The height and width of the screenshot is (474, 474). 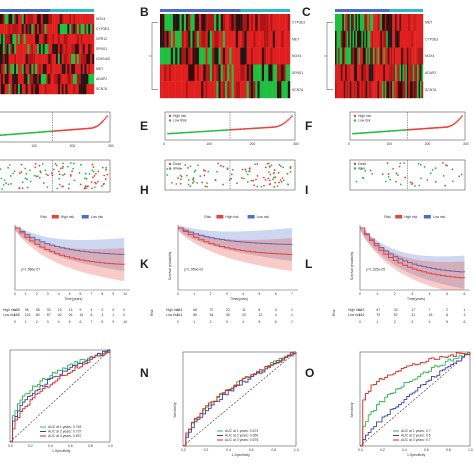 What do you see at coordinates (125, 322) in the screenshot?
I see `risk-x-tick: 10` at bounding box center [125, 322].